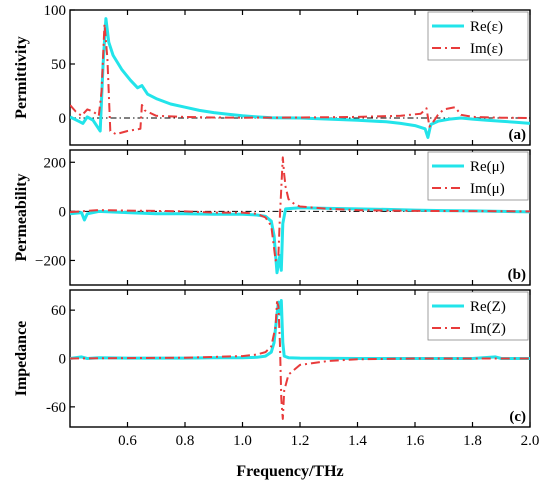 The height and width of the screenshot is (489, 550). I want to click on legend-label-im-eps: Im(ε), so click(486, 49).